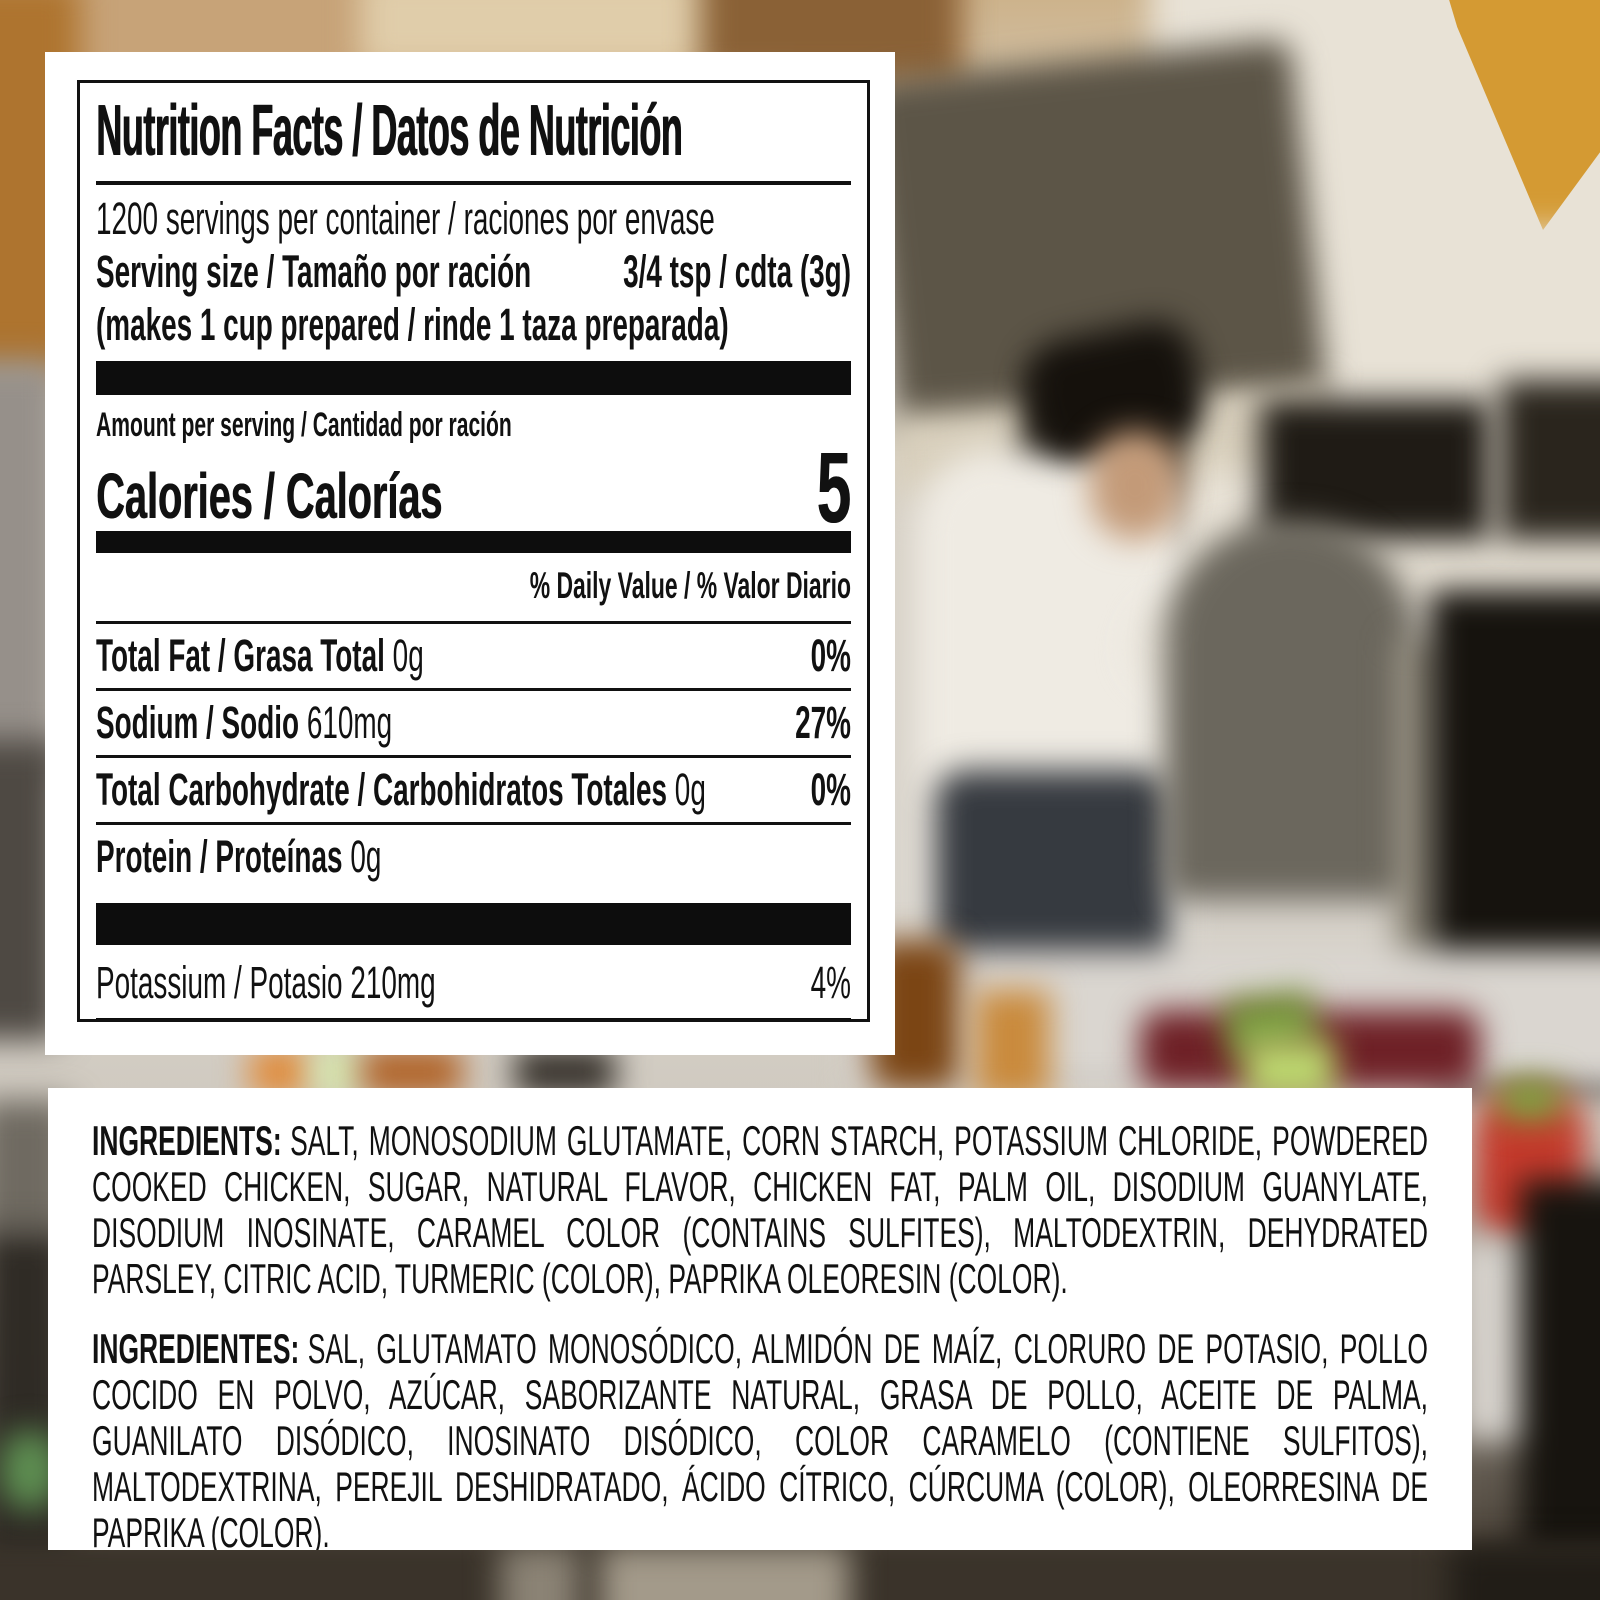 The height and width of the screenshot is (1600, 1600). What do you see at coordinates (1290, 710) in the screenshot?
I see `gray-kettle` at bounding box center [1290, 710].